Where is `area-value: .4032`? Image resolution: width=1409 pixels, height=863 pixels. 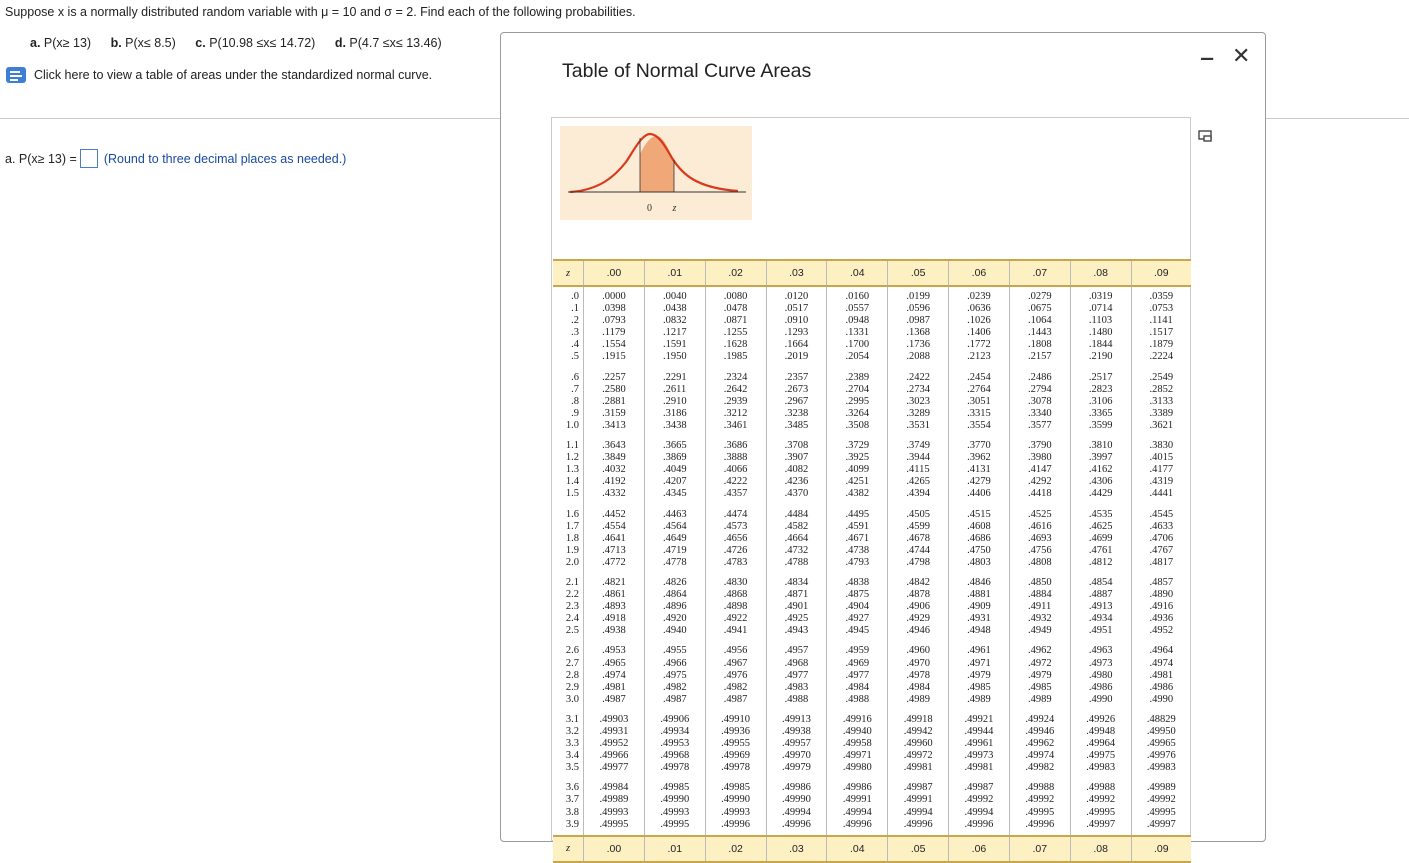
area-value: .4032 is located at coordinates (614, 470).